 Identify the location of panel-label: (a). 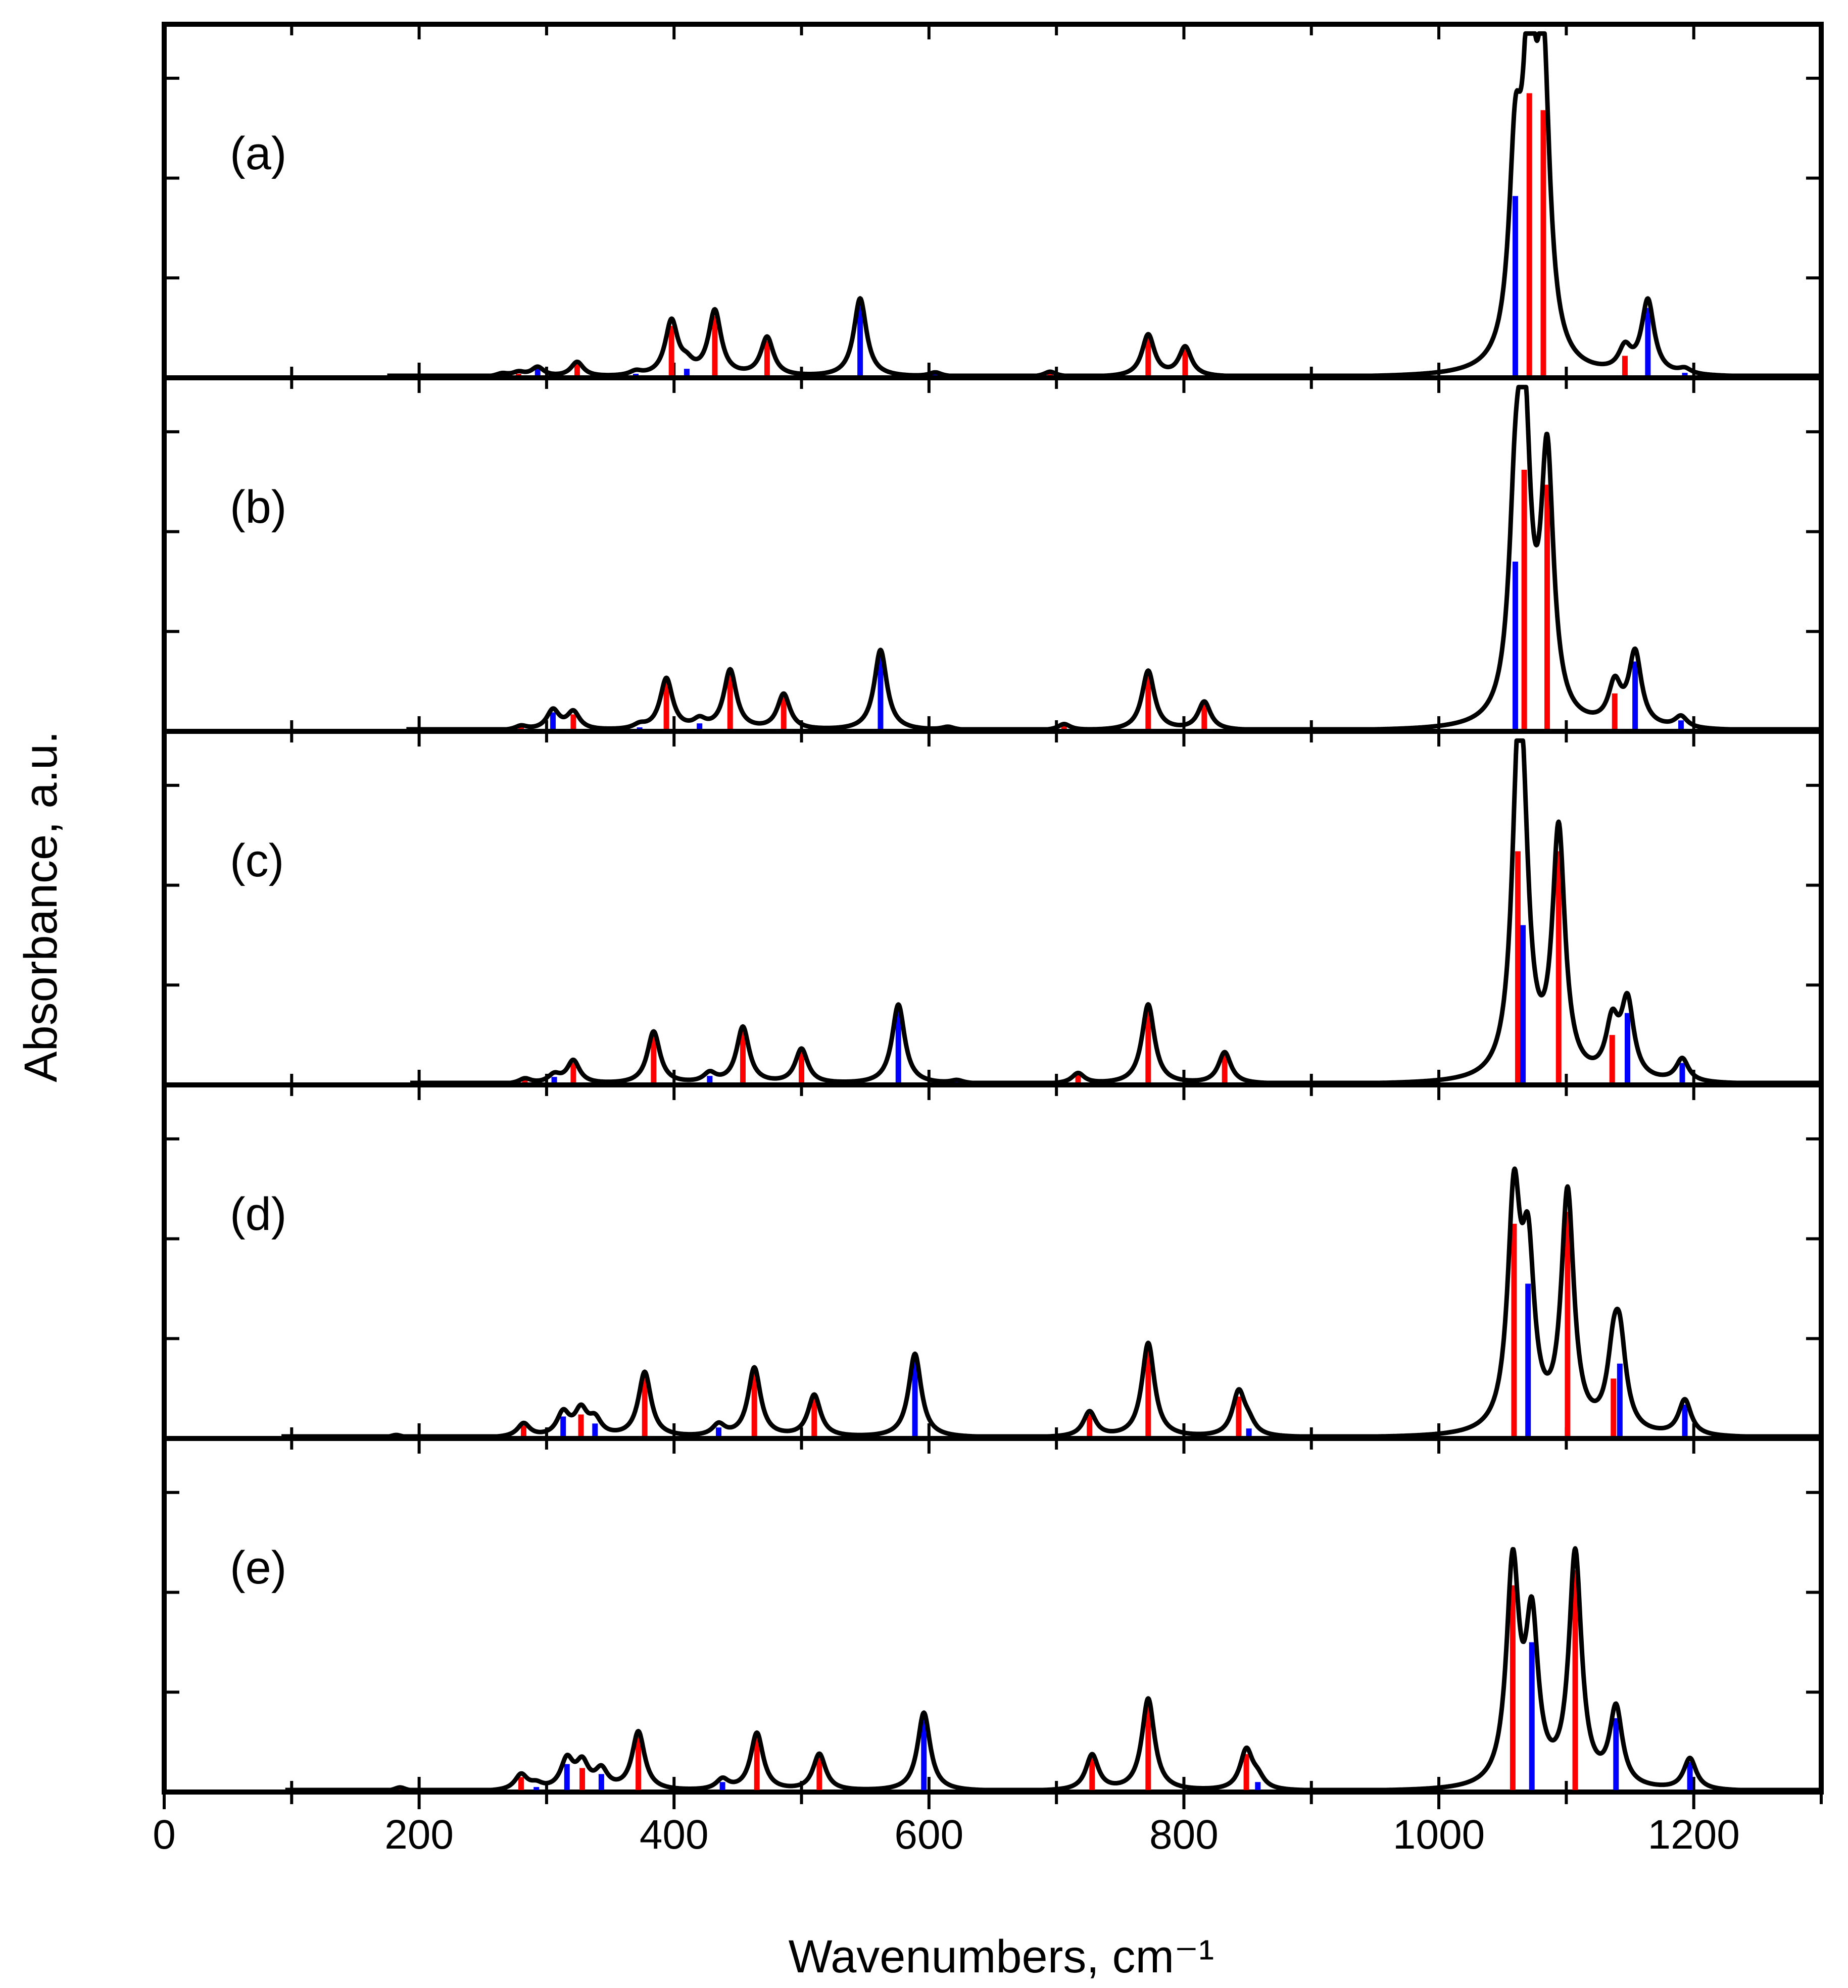
(258, 154).